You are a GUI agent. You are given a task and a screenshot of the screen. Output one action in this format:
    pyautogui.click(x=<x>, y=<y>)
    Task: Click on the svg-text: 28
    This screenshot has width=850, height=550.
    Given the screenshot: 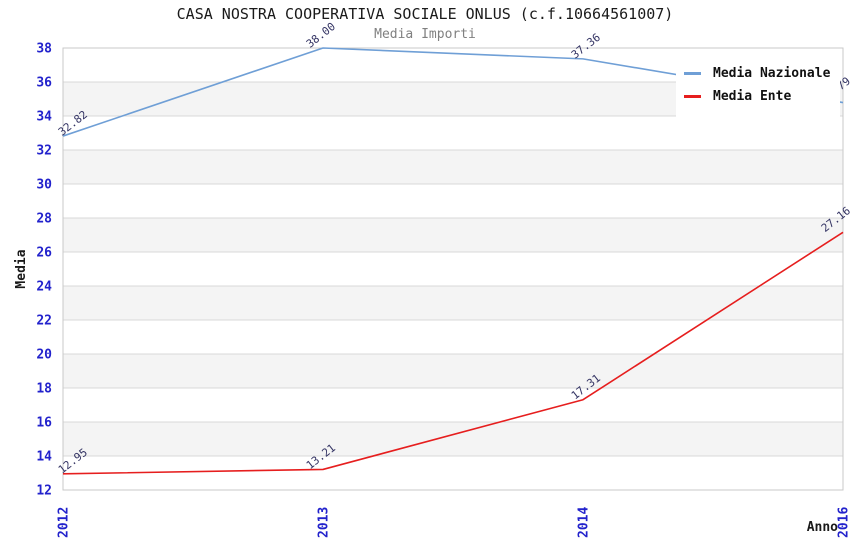 What is the action you would take?
    pyautogui.click(x=44, y=219)
    